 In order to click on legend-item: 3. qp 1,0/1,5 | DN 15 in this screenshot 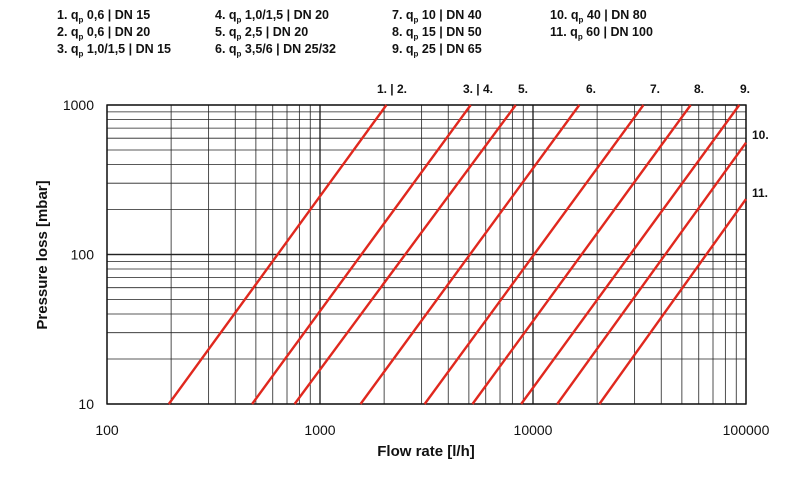, I will do `click(114, 50)`.